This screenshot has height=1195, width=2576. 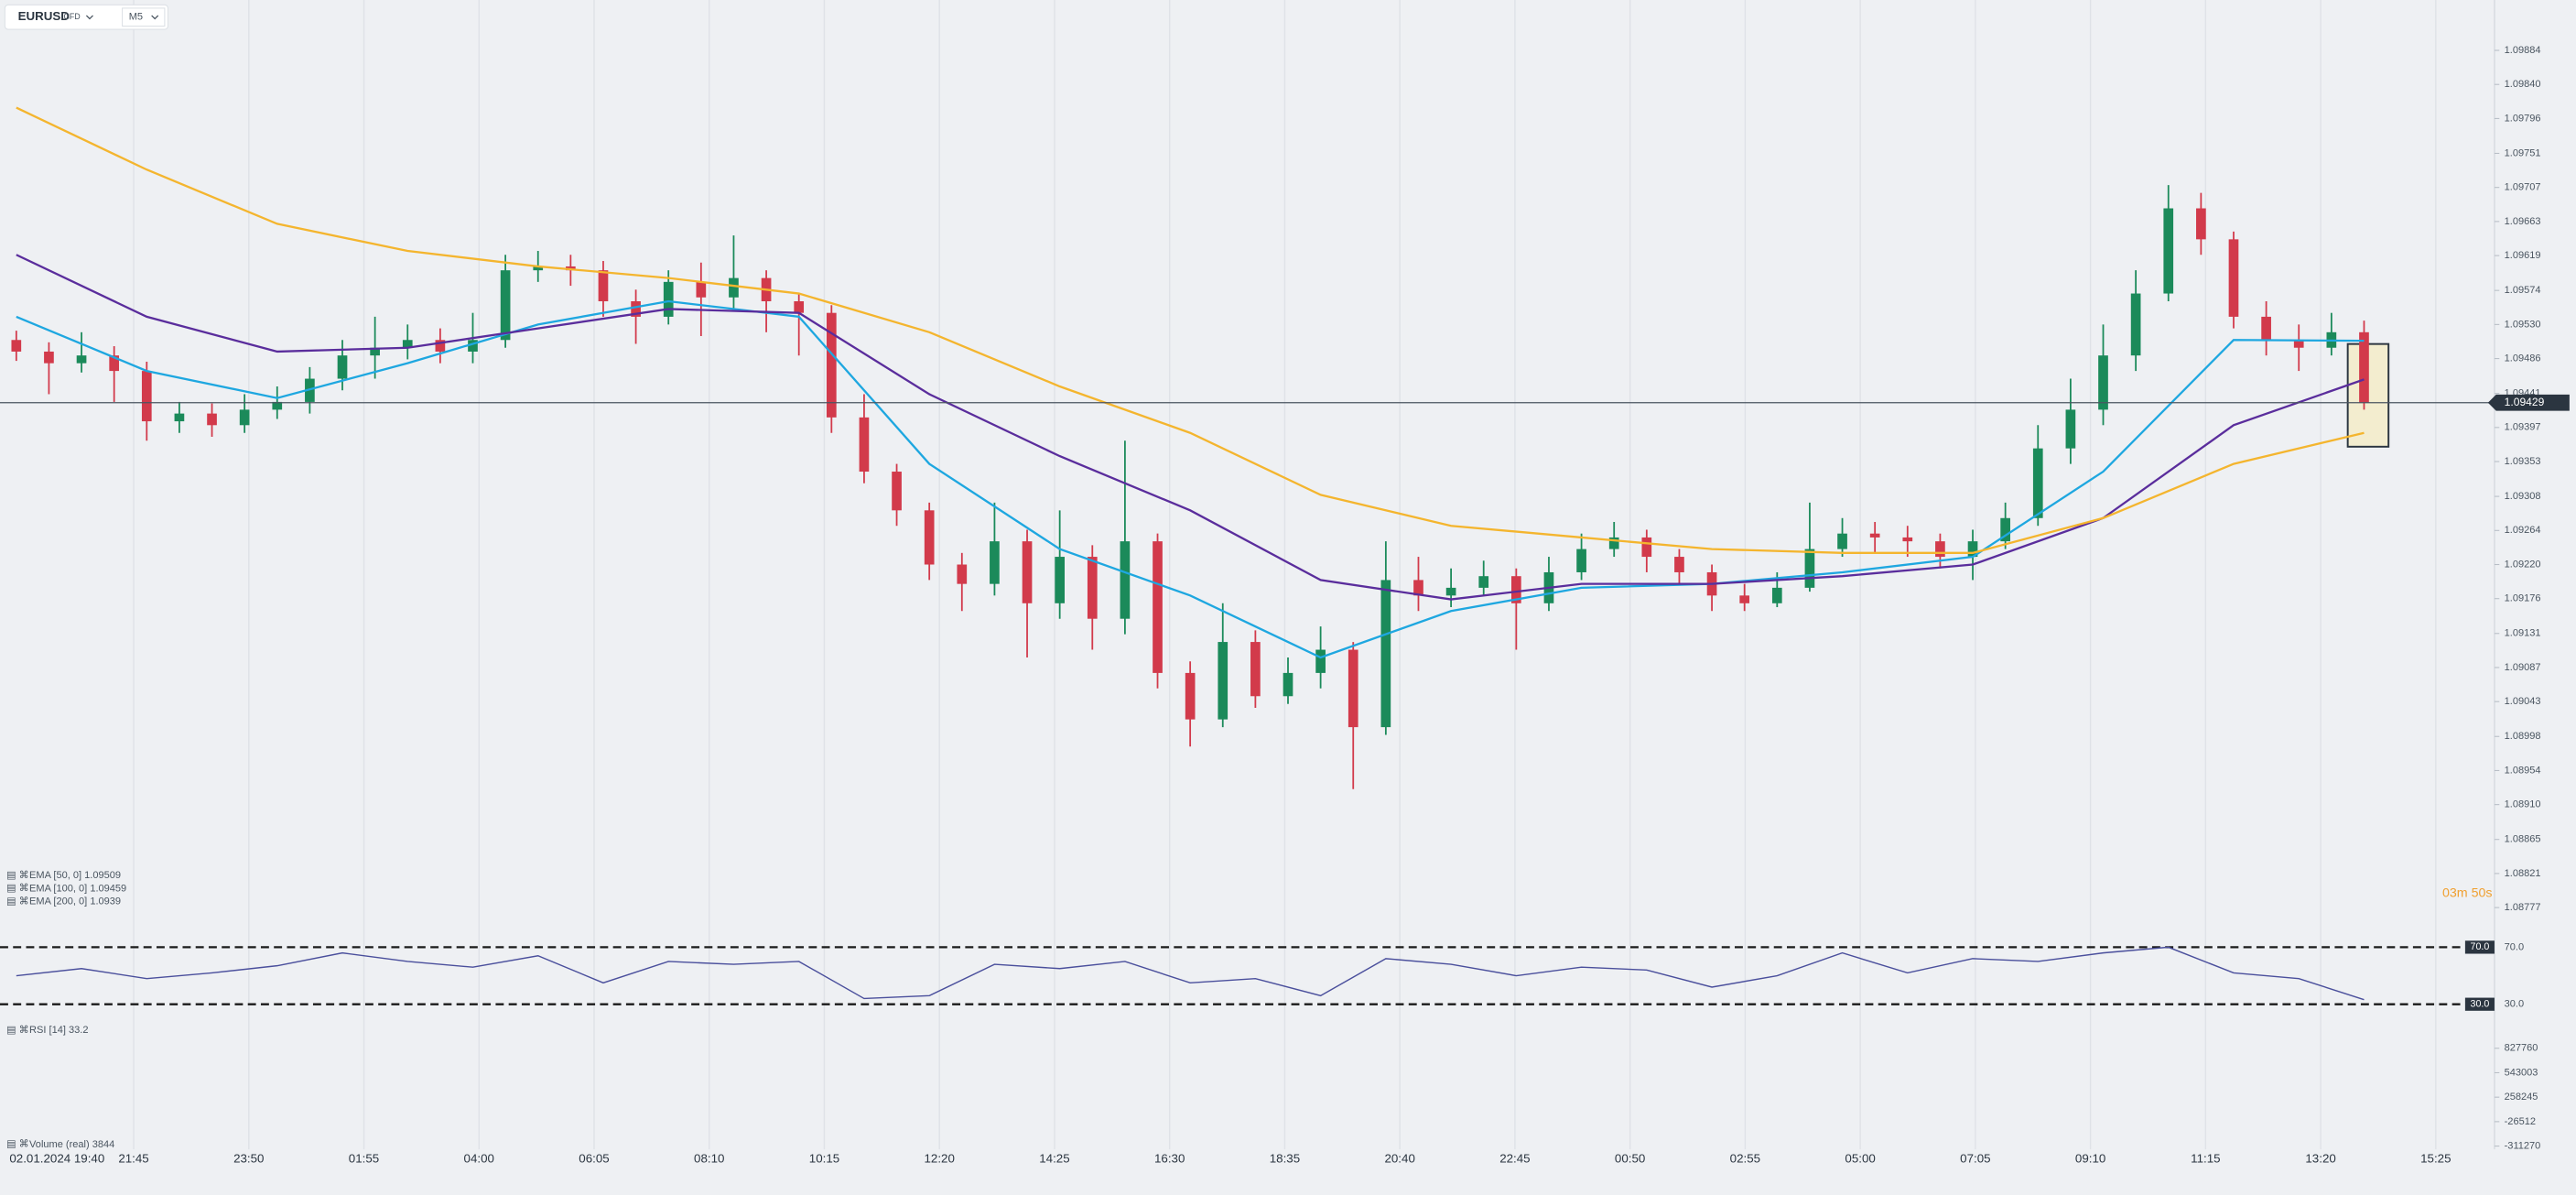 I want to click on y-tick-label: 1.09486, so click(x=2523, y=358).